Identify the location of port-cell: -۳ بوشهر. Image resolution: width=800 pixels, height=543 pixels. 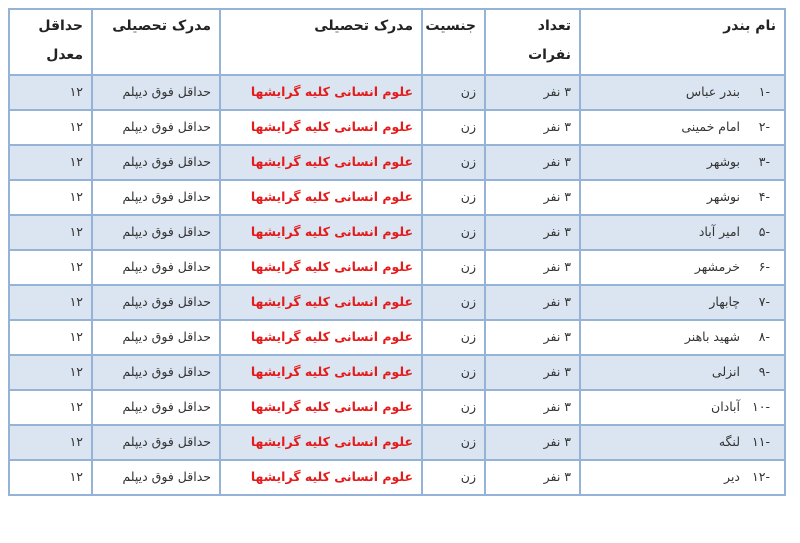
(682, 162).